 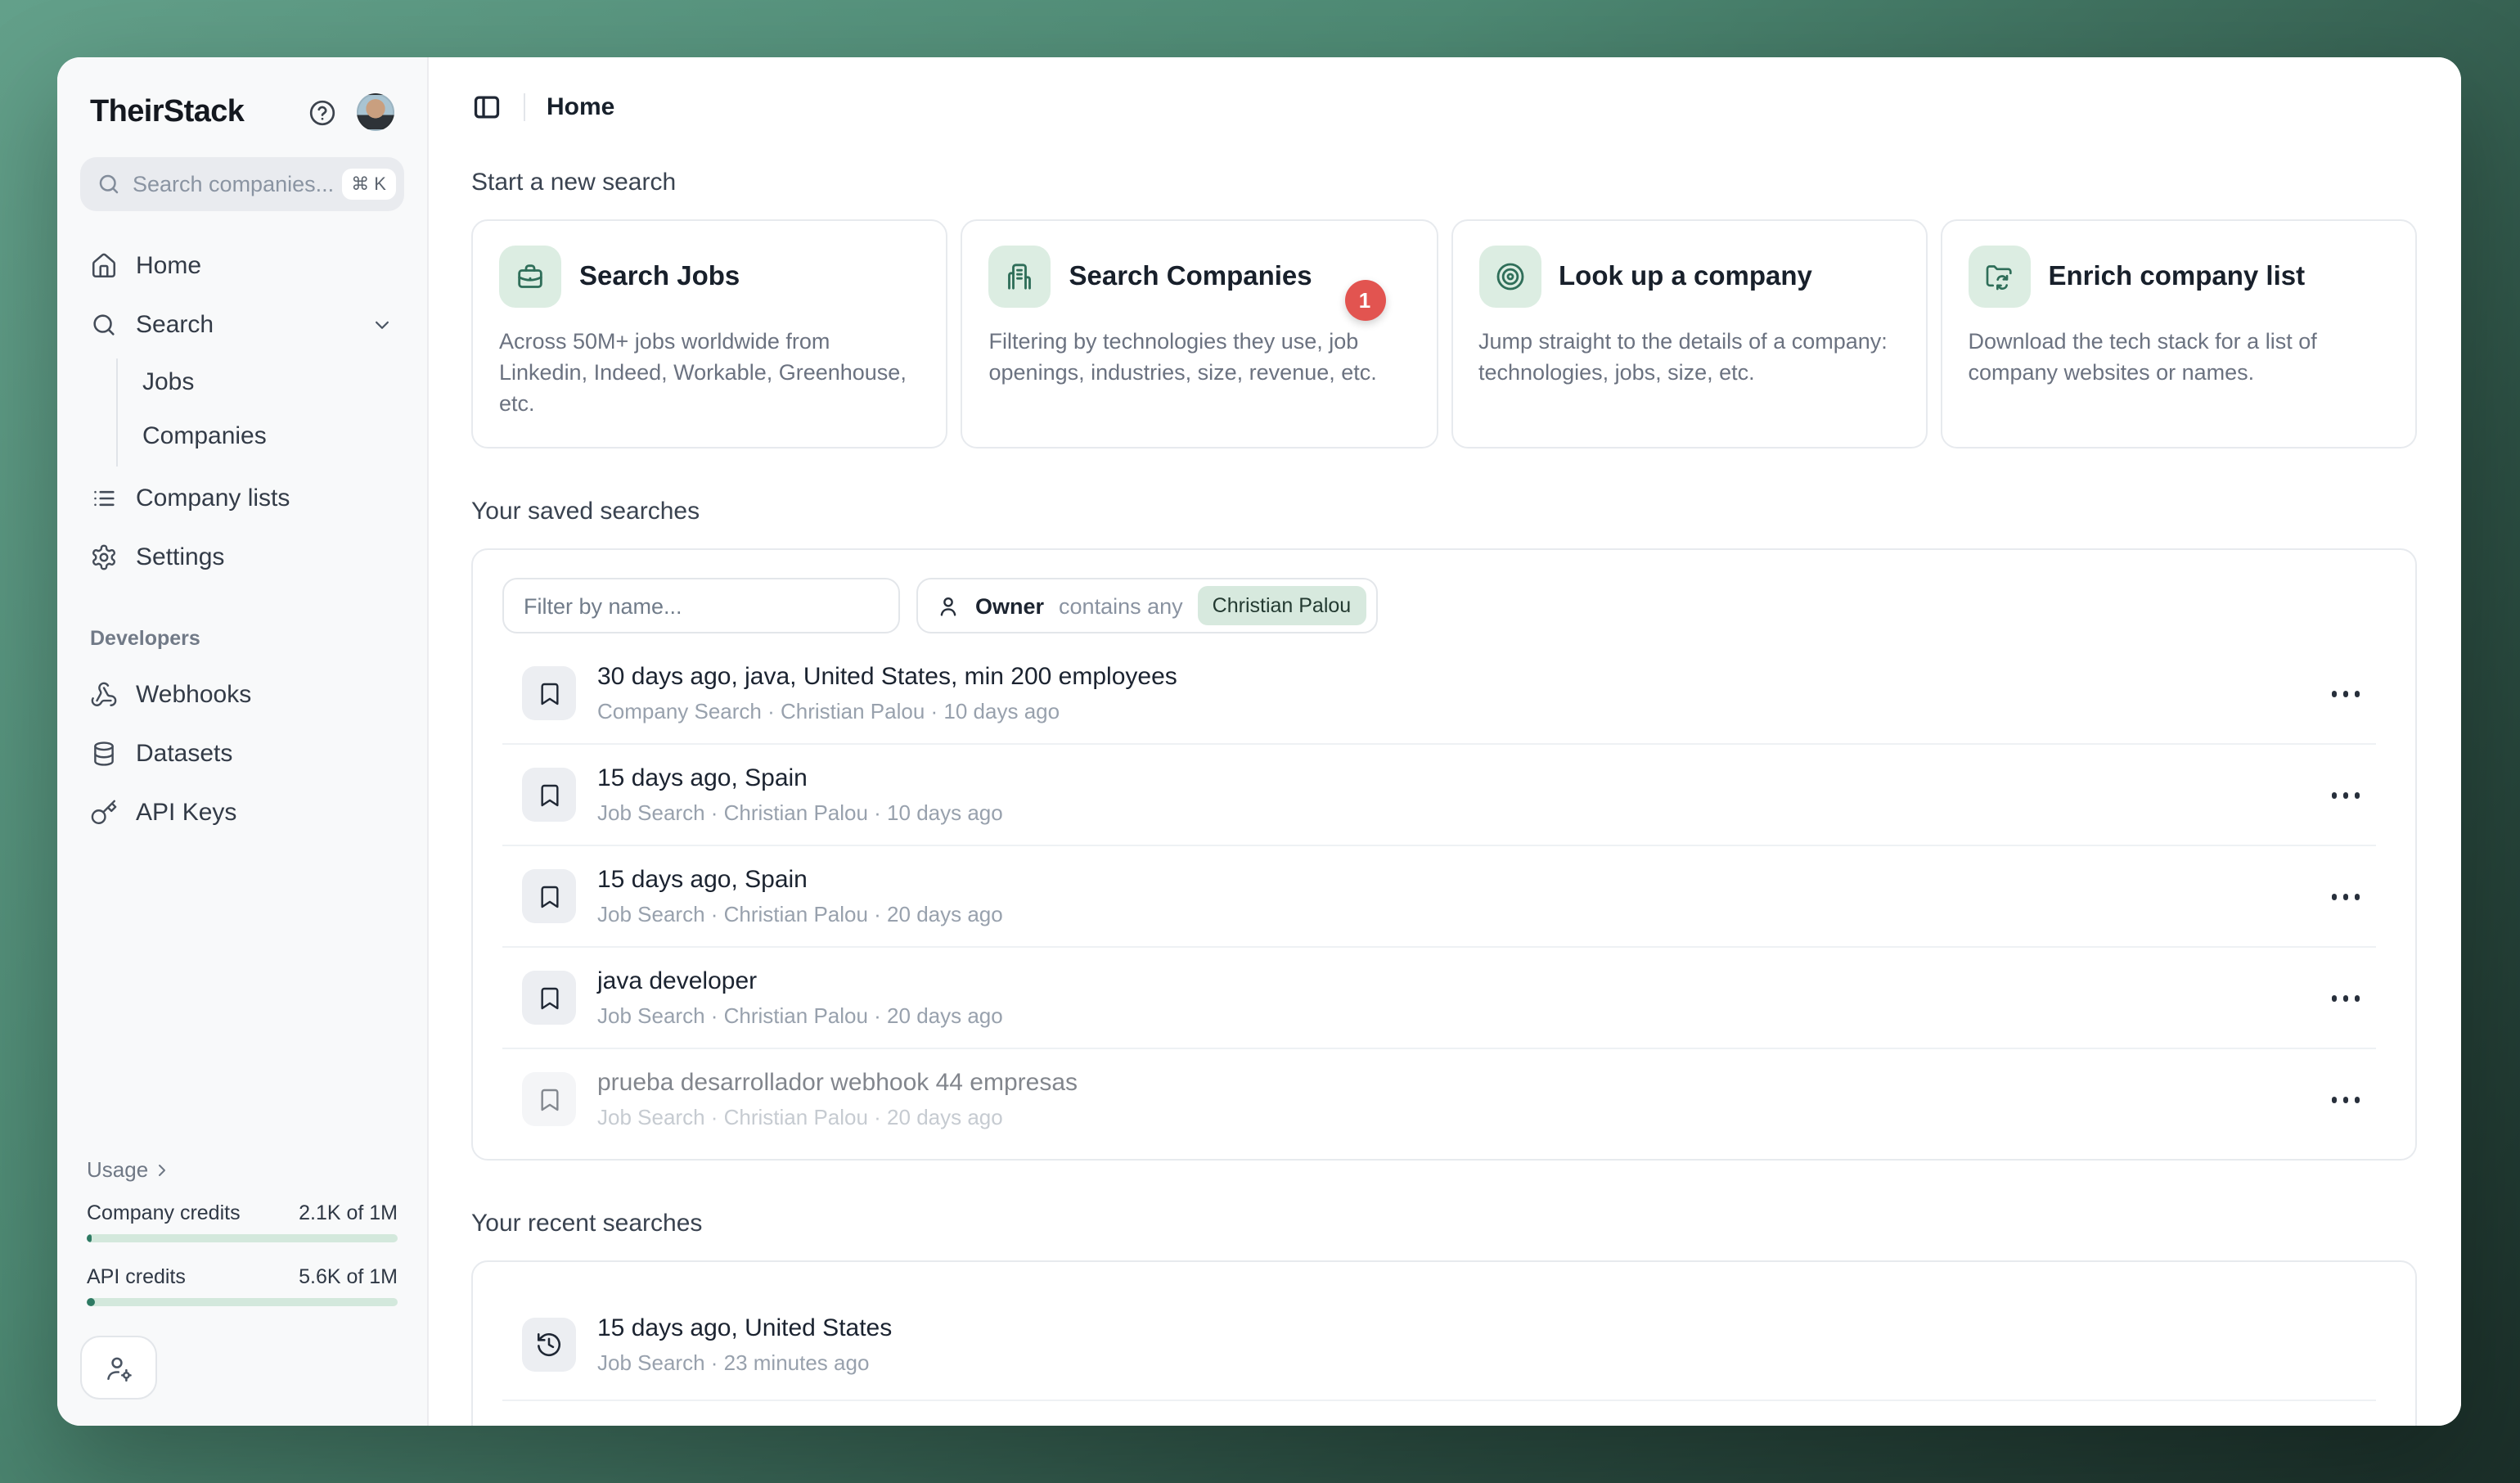 What do you see at coordinates (242, 811) in the screenshot?
I see `sidebar-item-api-keys: API Keys` at bounding box center [242, 811].